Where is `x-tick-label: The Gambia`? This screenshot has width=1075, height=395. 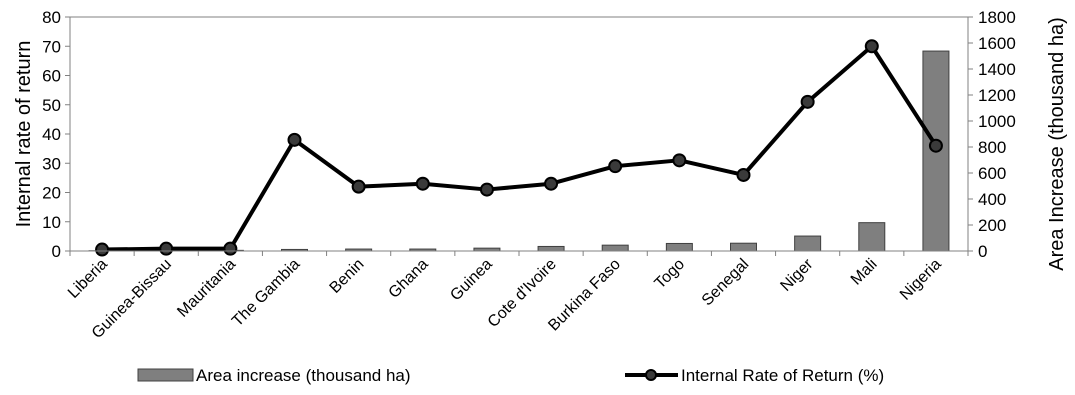
x-tick-label: The Gambia is located at coordinates (266, 293).